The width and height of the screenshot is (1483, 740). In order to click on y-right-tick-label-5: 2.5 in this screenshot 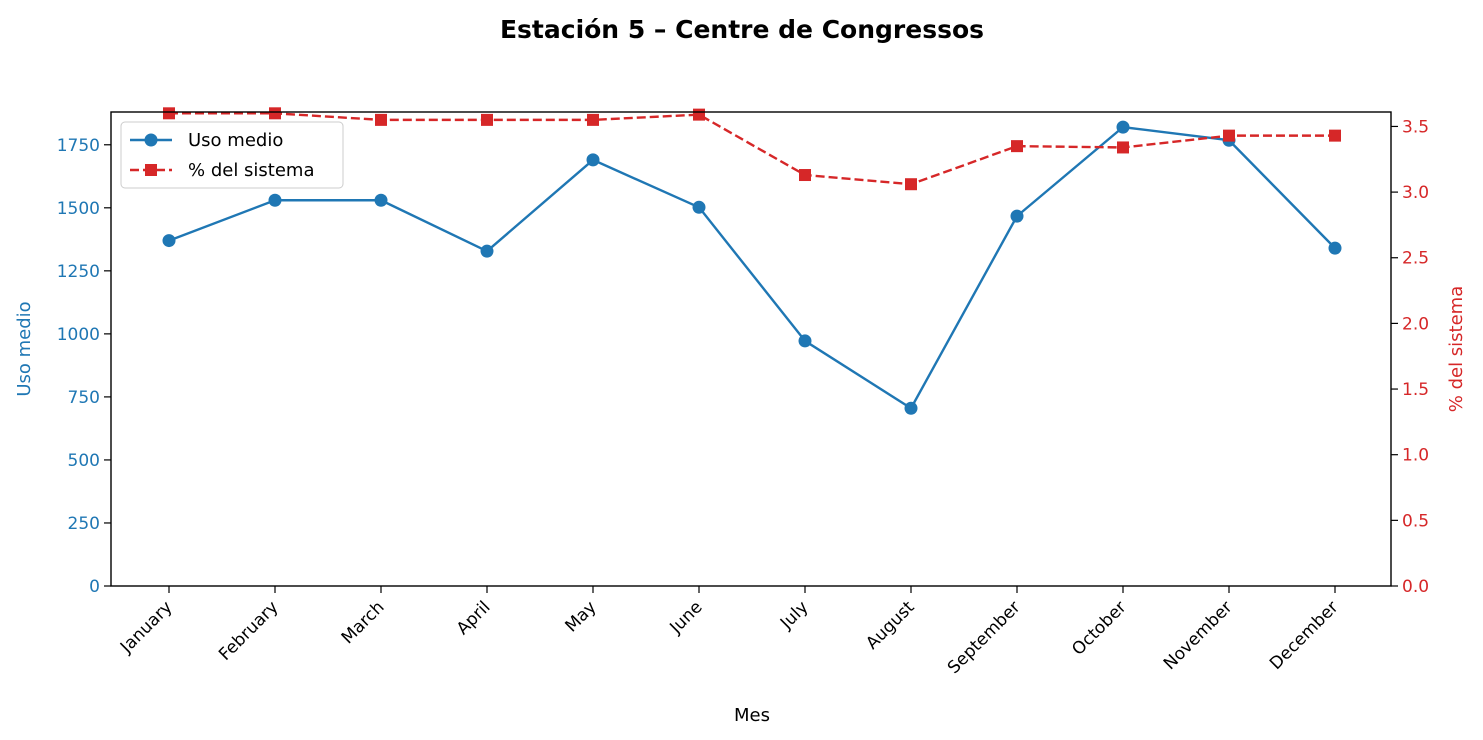, I will do `click(1415, 259)`.